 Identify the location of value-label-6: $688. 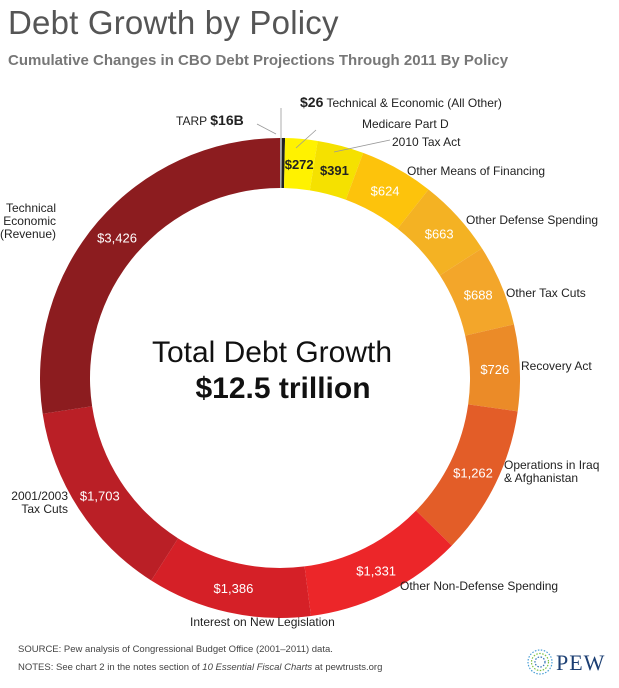
(478, 295).